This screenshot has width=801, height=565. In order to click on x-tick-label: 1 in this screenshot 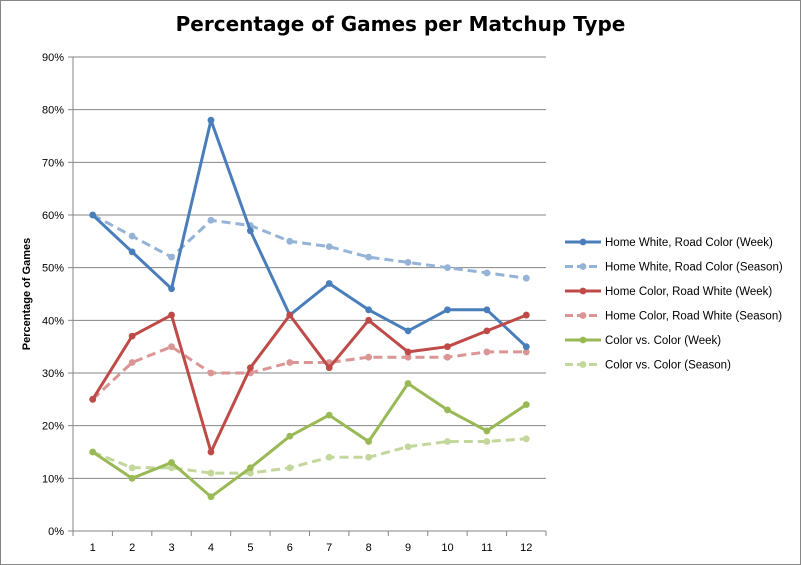, I will do `click(93, 548)`.